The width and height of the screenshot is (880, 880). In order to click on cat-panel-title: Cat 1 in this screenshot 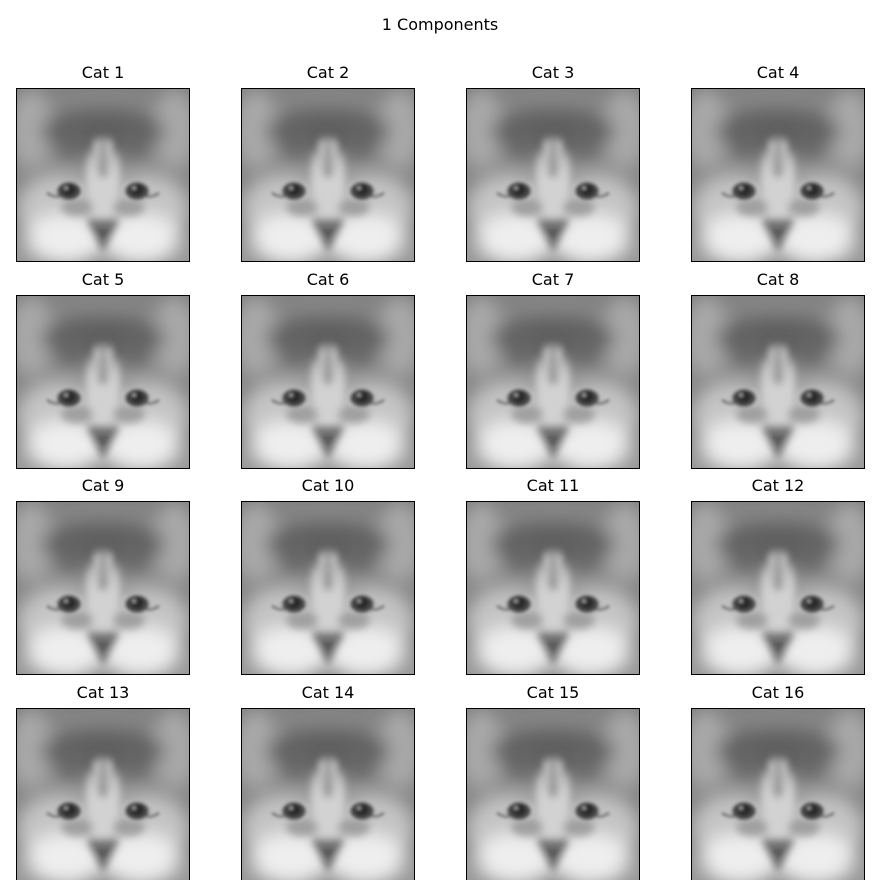, I will do `click(103, 72)`.